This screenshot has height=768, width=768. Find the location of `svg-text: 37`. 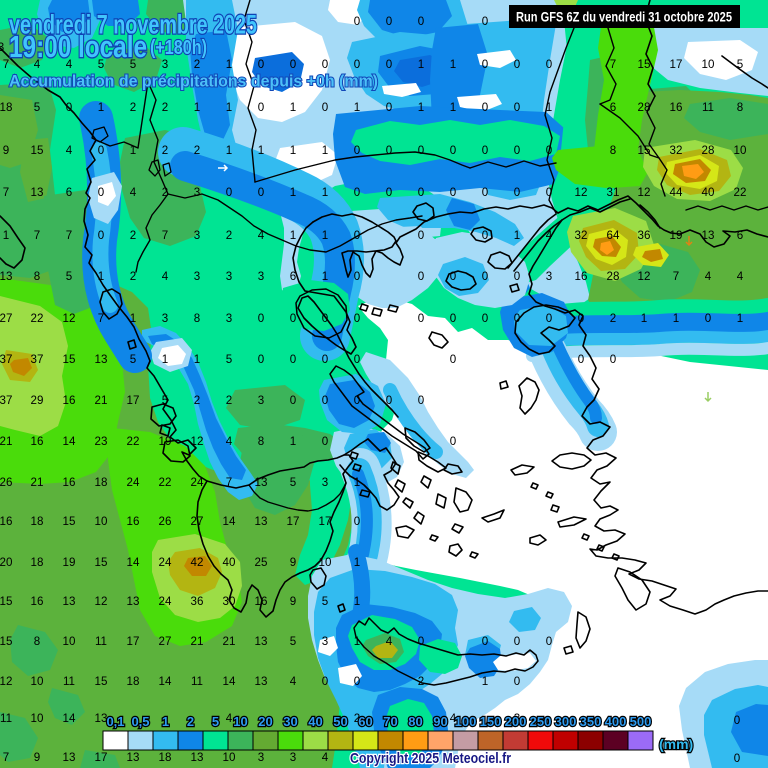

svg-text: 37 is located at coordinates (6, 359).